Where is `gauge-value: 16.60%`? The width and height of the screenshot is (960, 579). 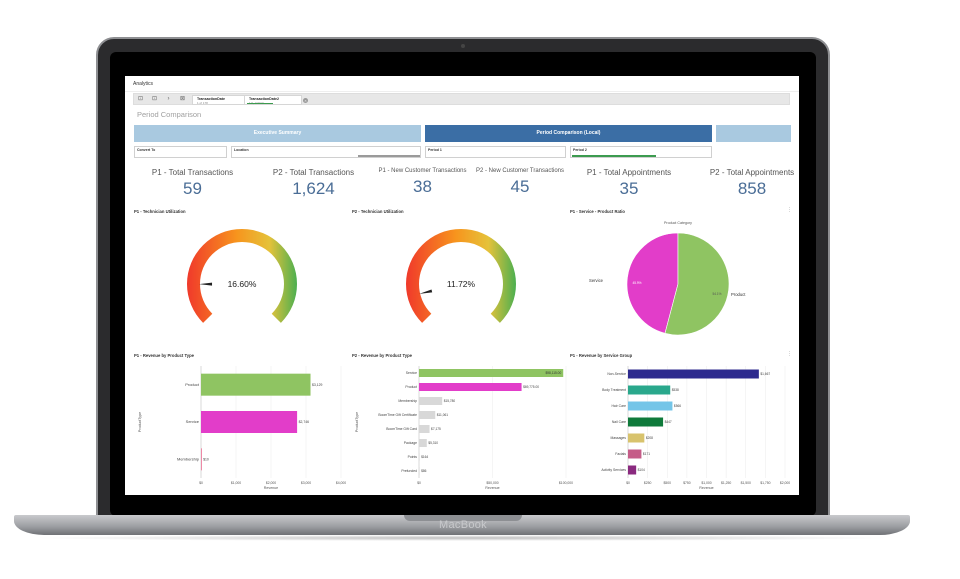
gauge-value: 16.60% is located at coordinates (242, 284).